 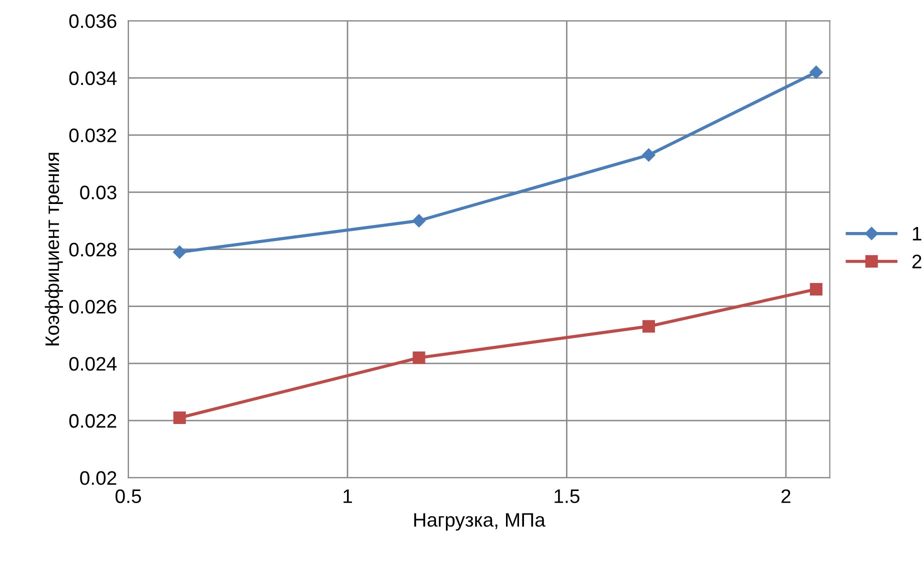 What do you see at coordinates (92, 135) in the screenshot?
I see `y-tick-label: 0.032` at bounding box center [92, 135].